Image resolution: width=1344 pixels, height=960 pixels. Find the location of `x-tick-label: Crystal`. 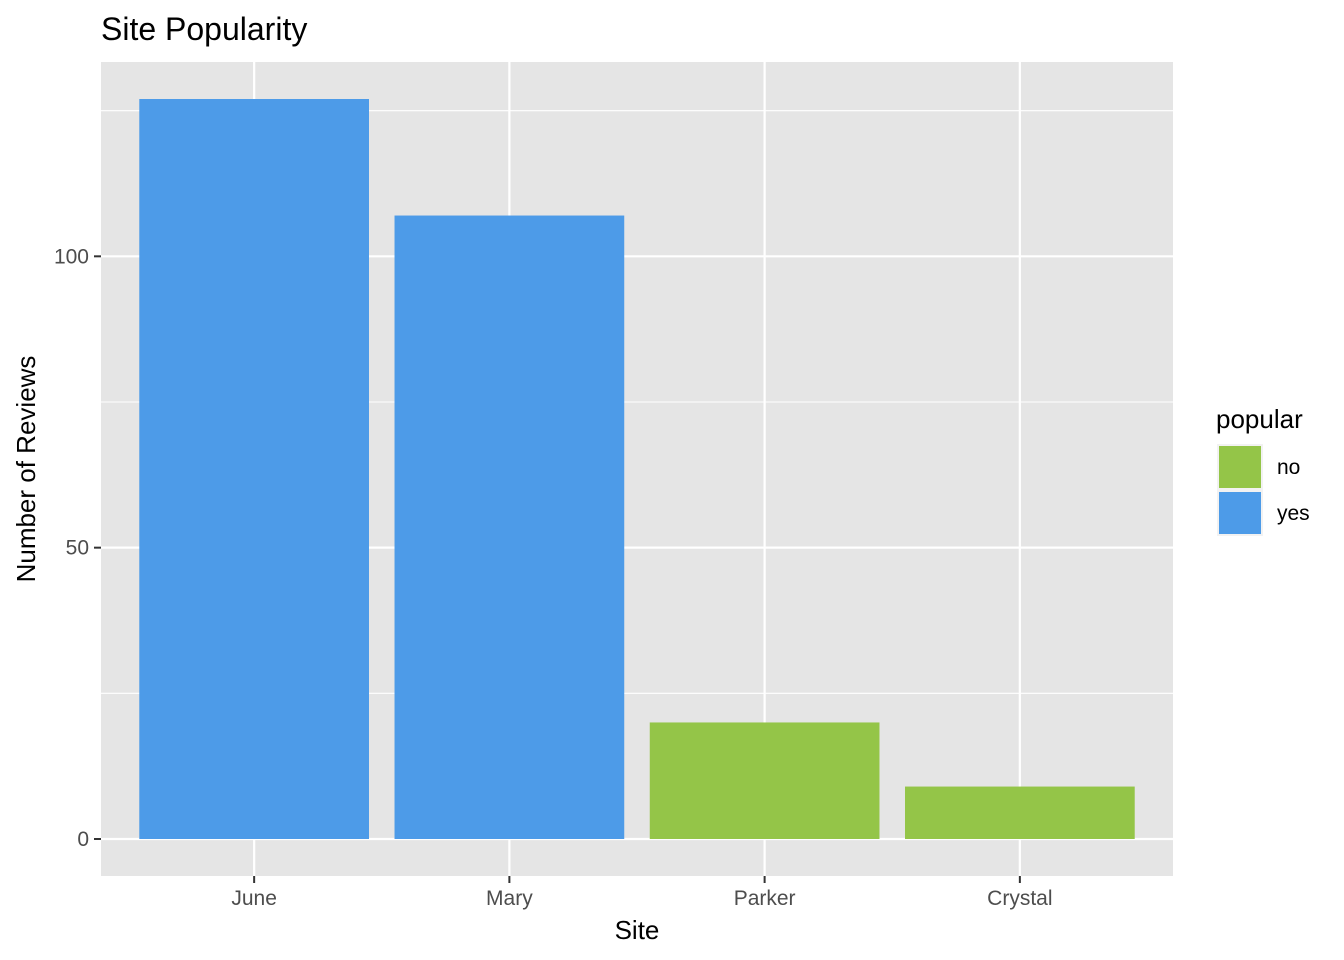

x-tick-label: Crystal is located at coordinates (1019, 898).